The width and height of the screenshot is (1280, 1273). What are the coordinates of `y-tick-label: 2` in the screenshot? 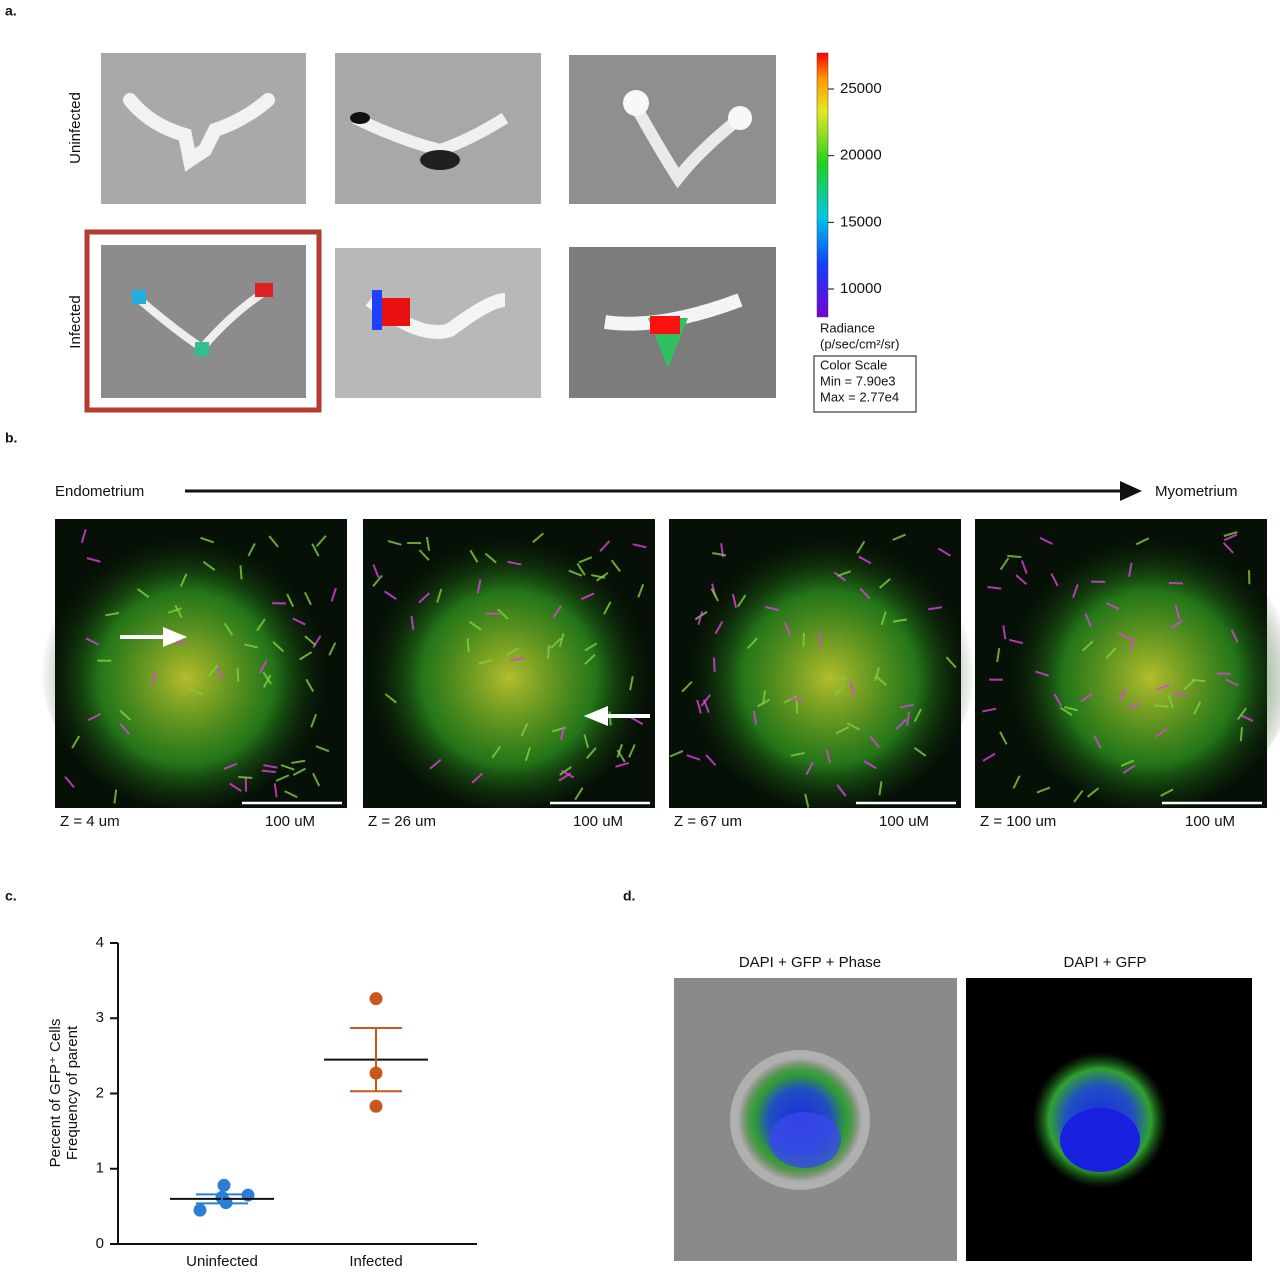 It's located at (100, 1092).